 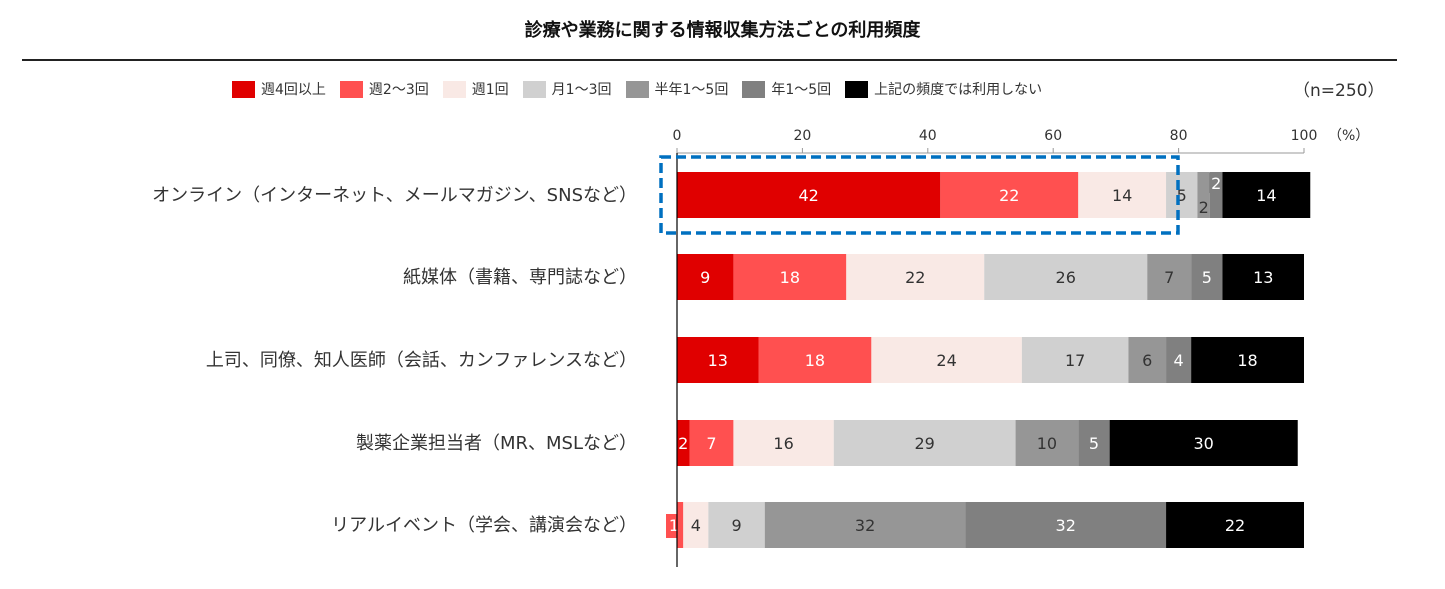 I want to click on category-label: 上司、同僚、知人医師（会話、カンファレンスなど）, so click(x=421, y=360).